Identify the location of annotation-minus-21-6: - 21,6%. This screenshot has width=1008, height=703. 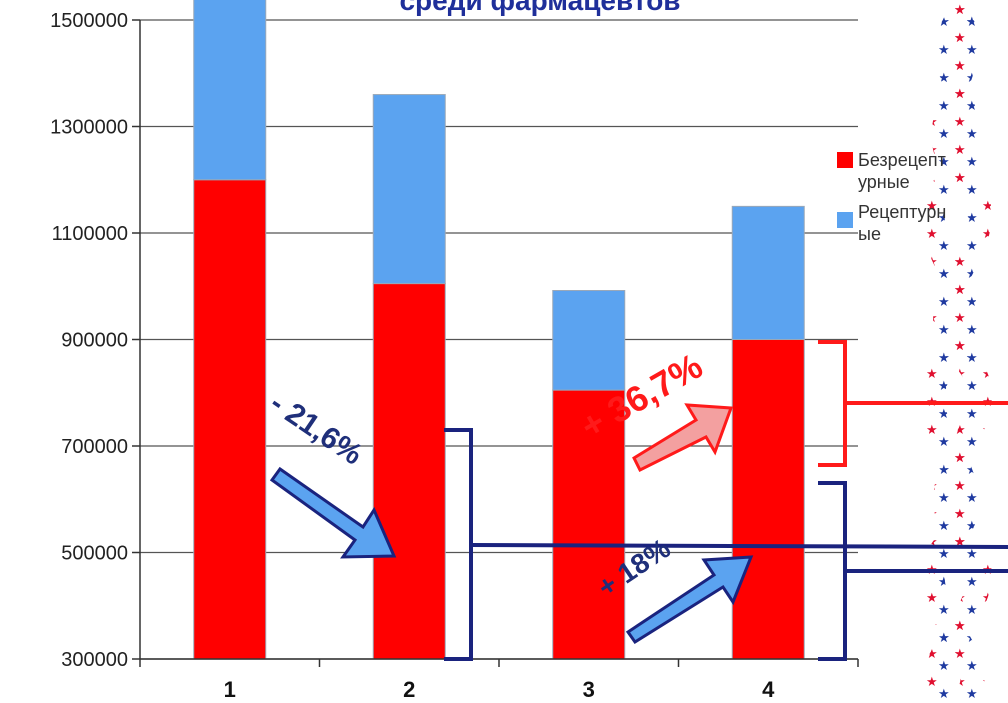
(316, 428).